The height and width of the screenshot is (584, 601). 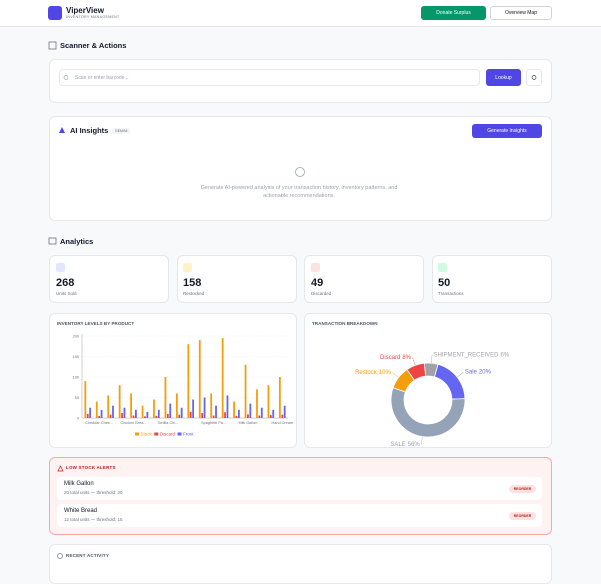 What do you see at coordinates (81, 511) in the screenshot?
I see `item-name: White Bread` at bounding box center [81, 511].